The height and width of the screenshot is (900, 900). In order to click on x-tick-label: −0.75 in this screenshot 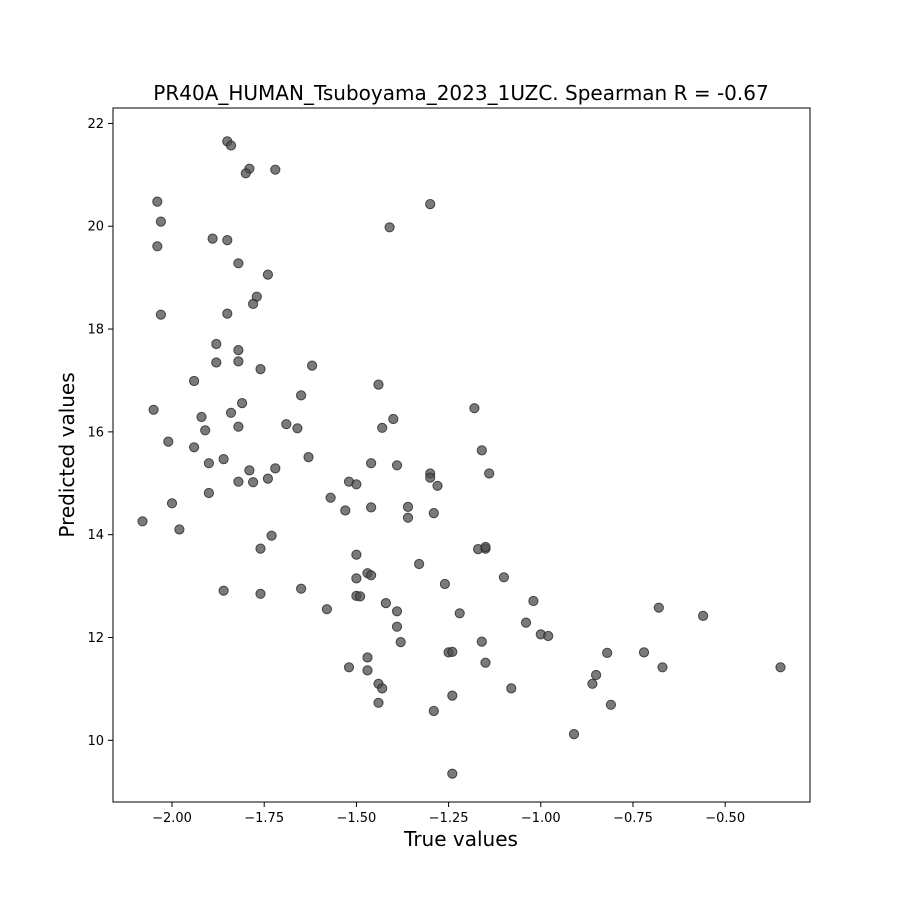, I will do `click(633, 818)`.